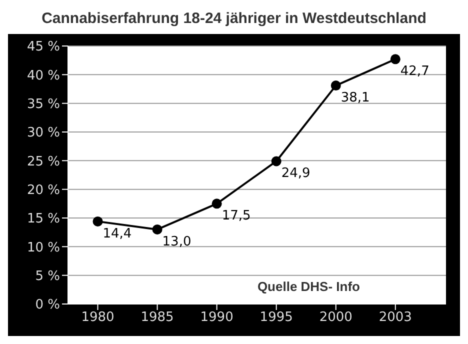 Image resolution: width=468 pixels, height=344 pixels. I want to click on y-tick-label: 15 %, so click(43, 219).